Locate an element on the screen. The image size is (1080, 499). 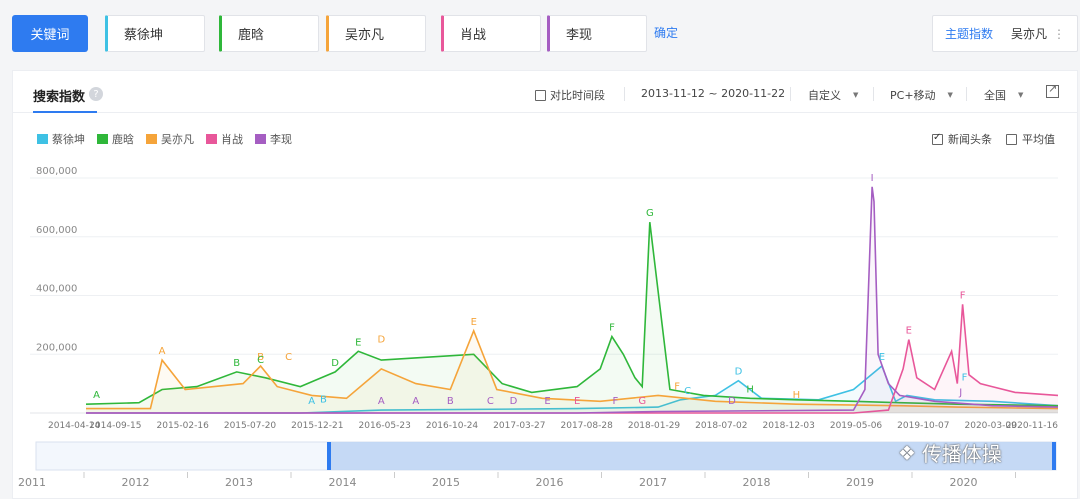
region-dropdown: 全国 ▼ is located at coordinates (1003, 95).